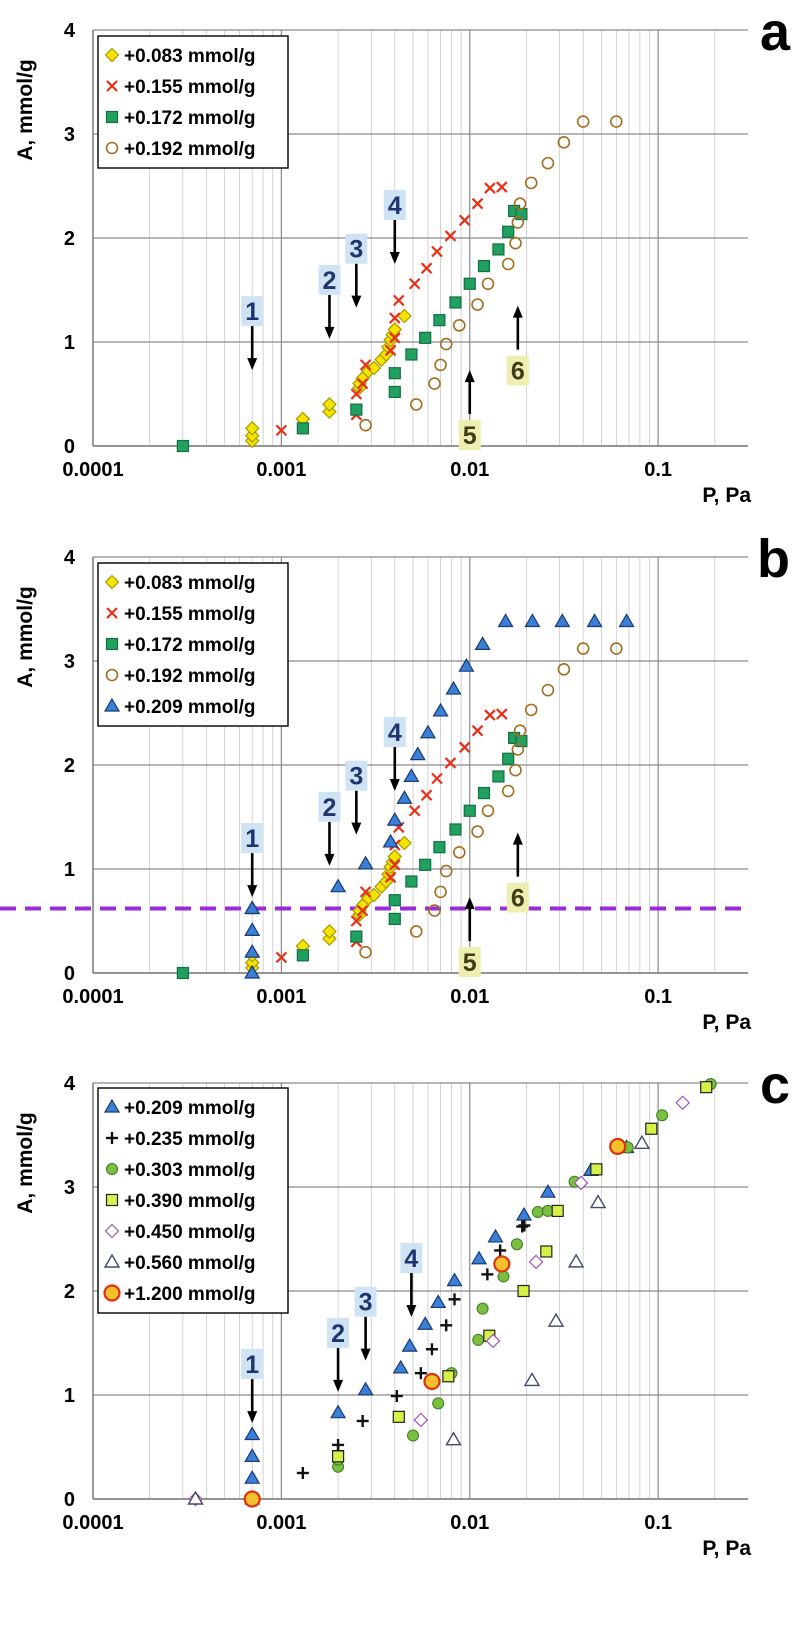 The image size is (795, 1630). Describe the element at coordinates (469, 997) in the screenshot. I see `x-tick-label: 0.01` at that location.